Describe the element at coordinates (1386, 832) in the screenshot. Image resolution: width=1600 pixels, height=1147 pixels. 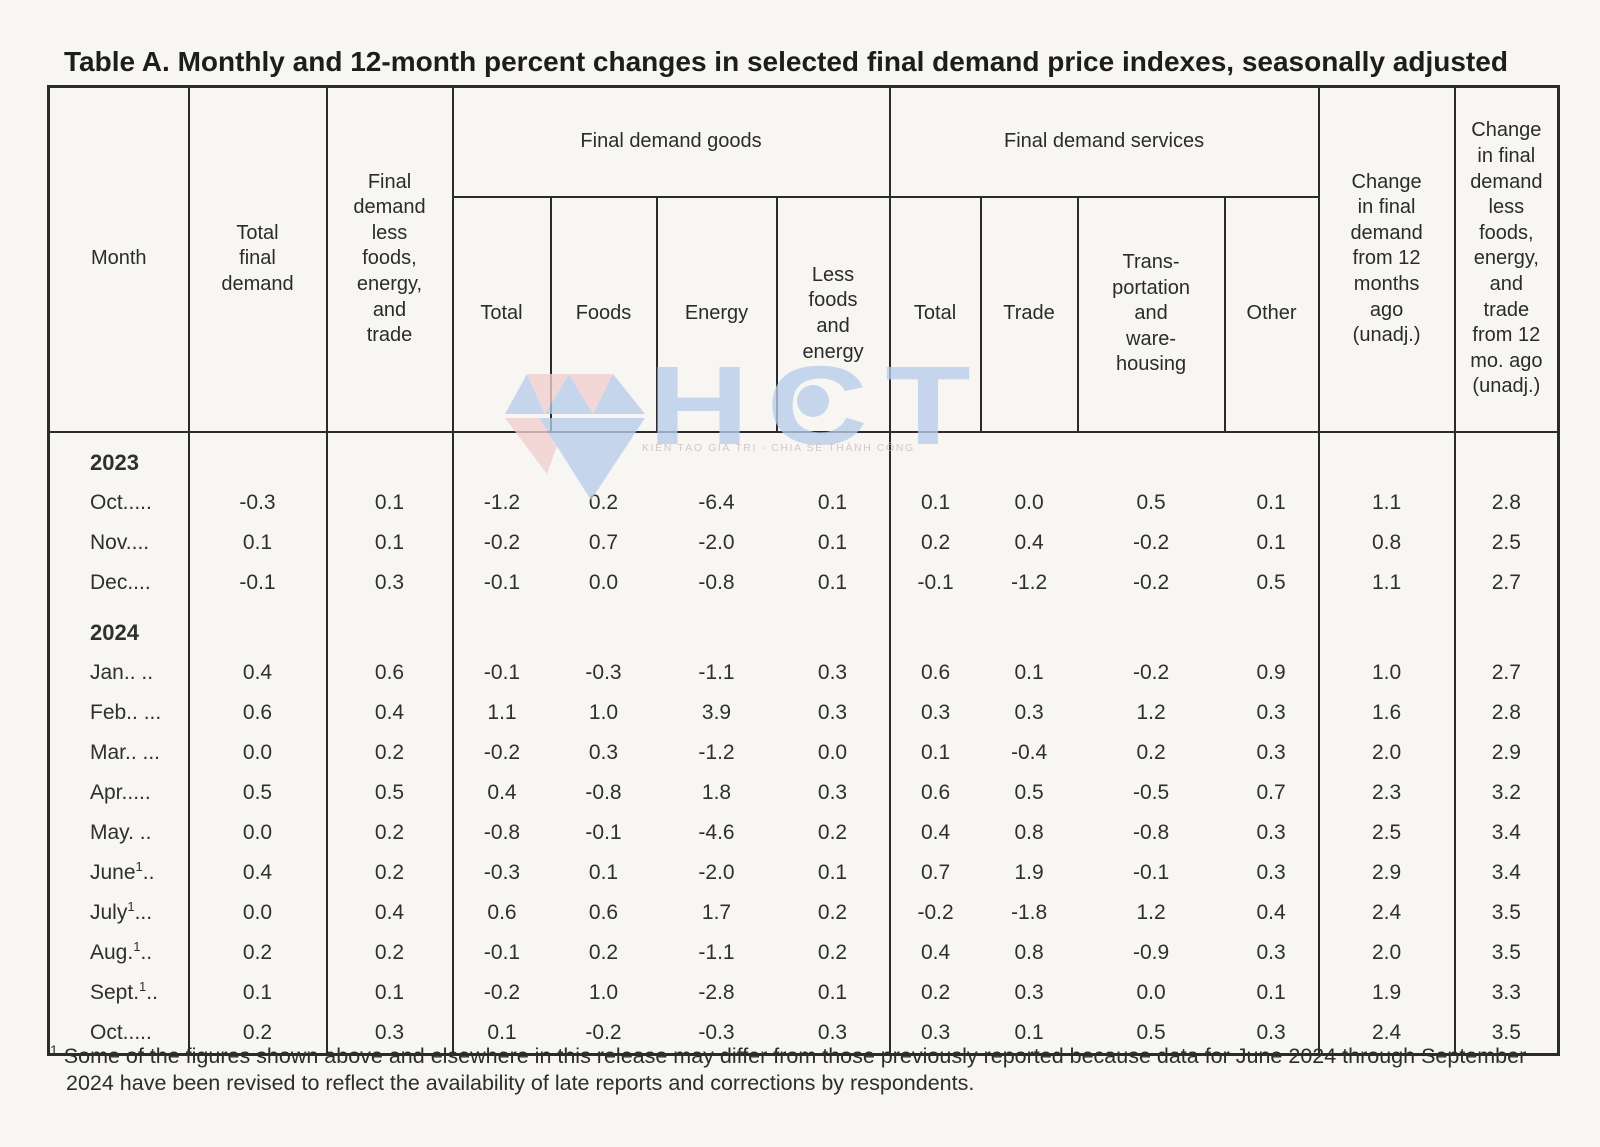
I see `value-cell: 2.5` at that location.